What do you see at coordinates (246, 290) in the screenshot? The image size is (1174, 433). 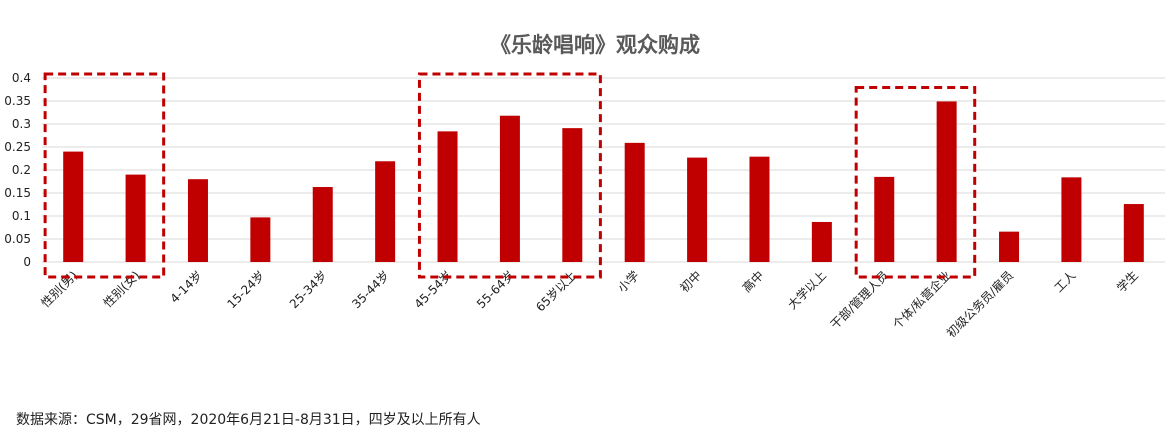 I see `x-tick-label: 15-24岁` at bounding box center [246, 290].